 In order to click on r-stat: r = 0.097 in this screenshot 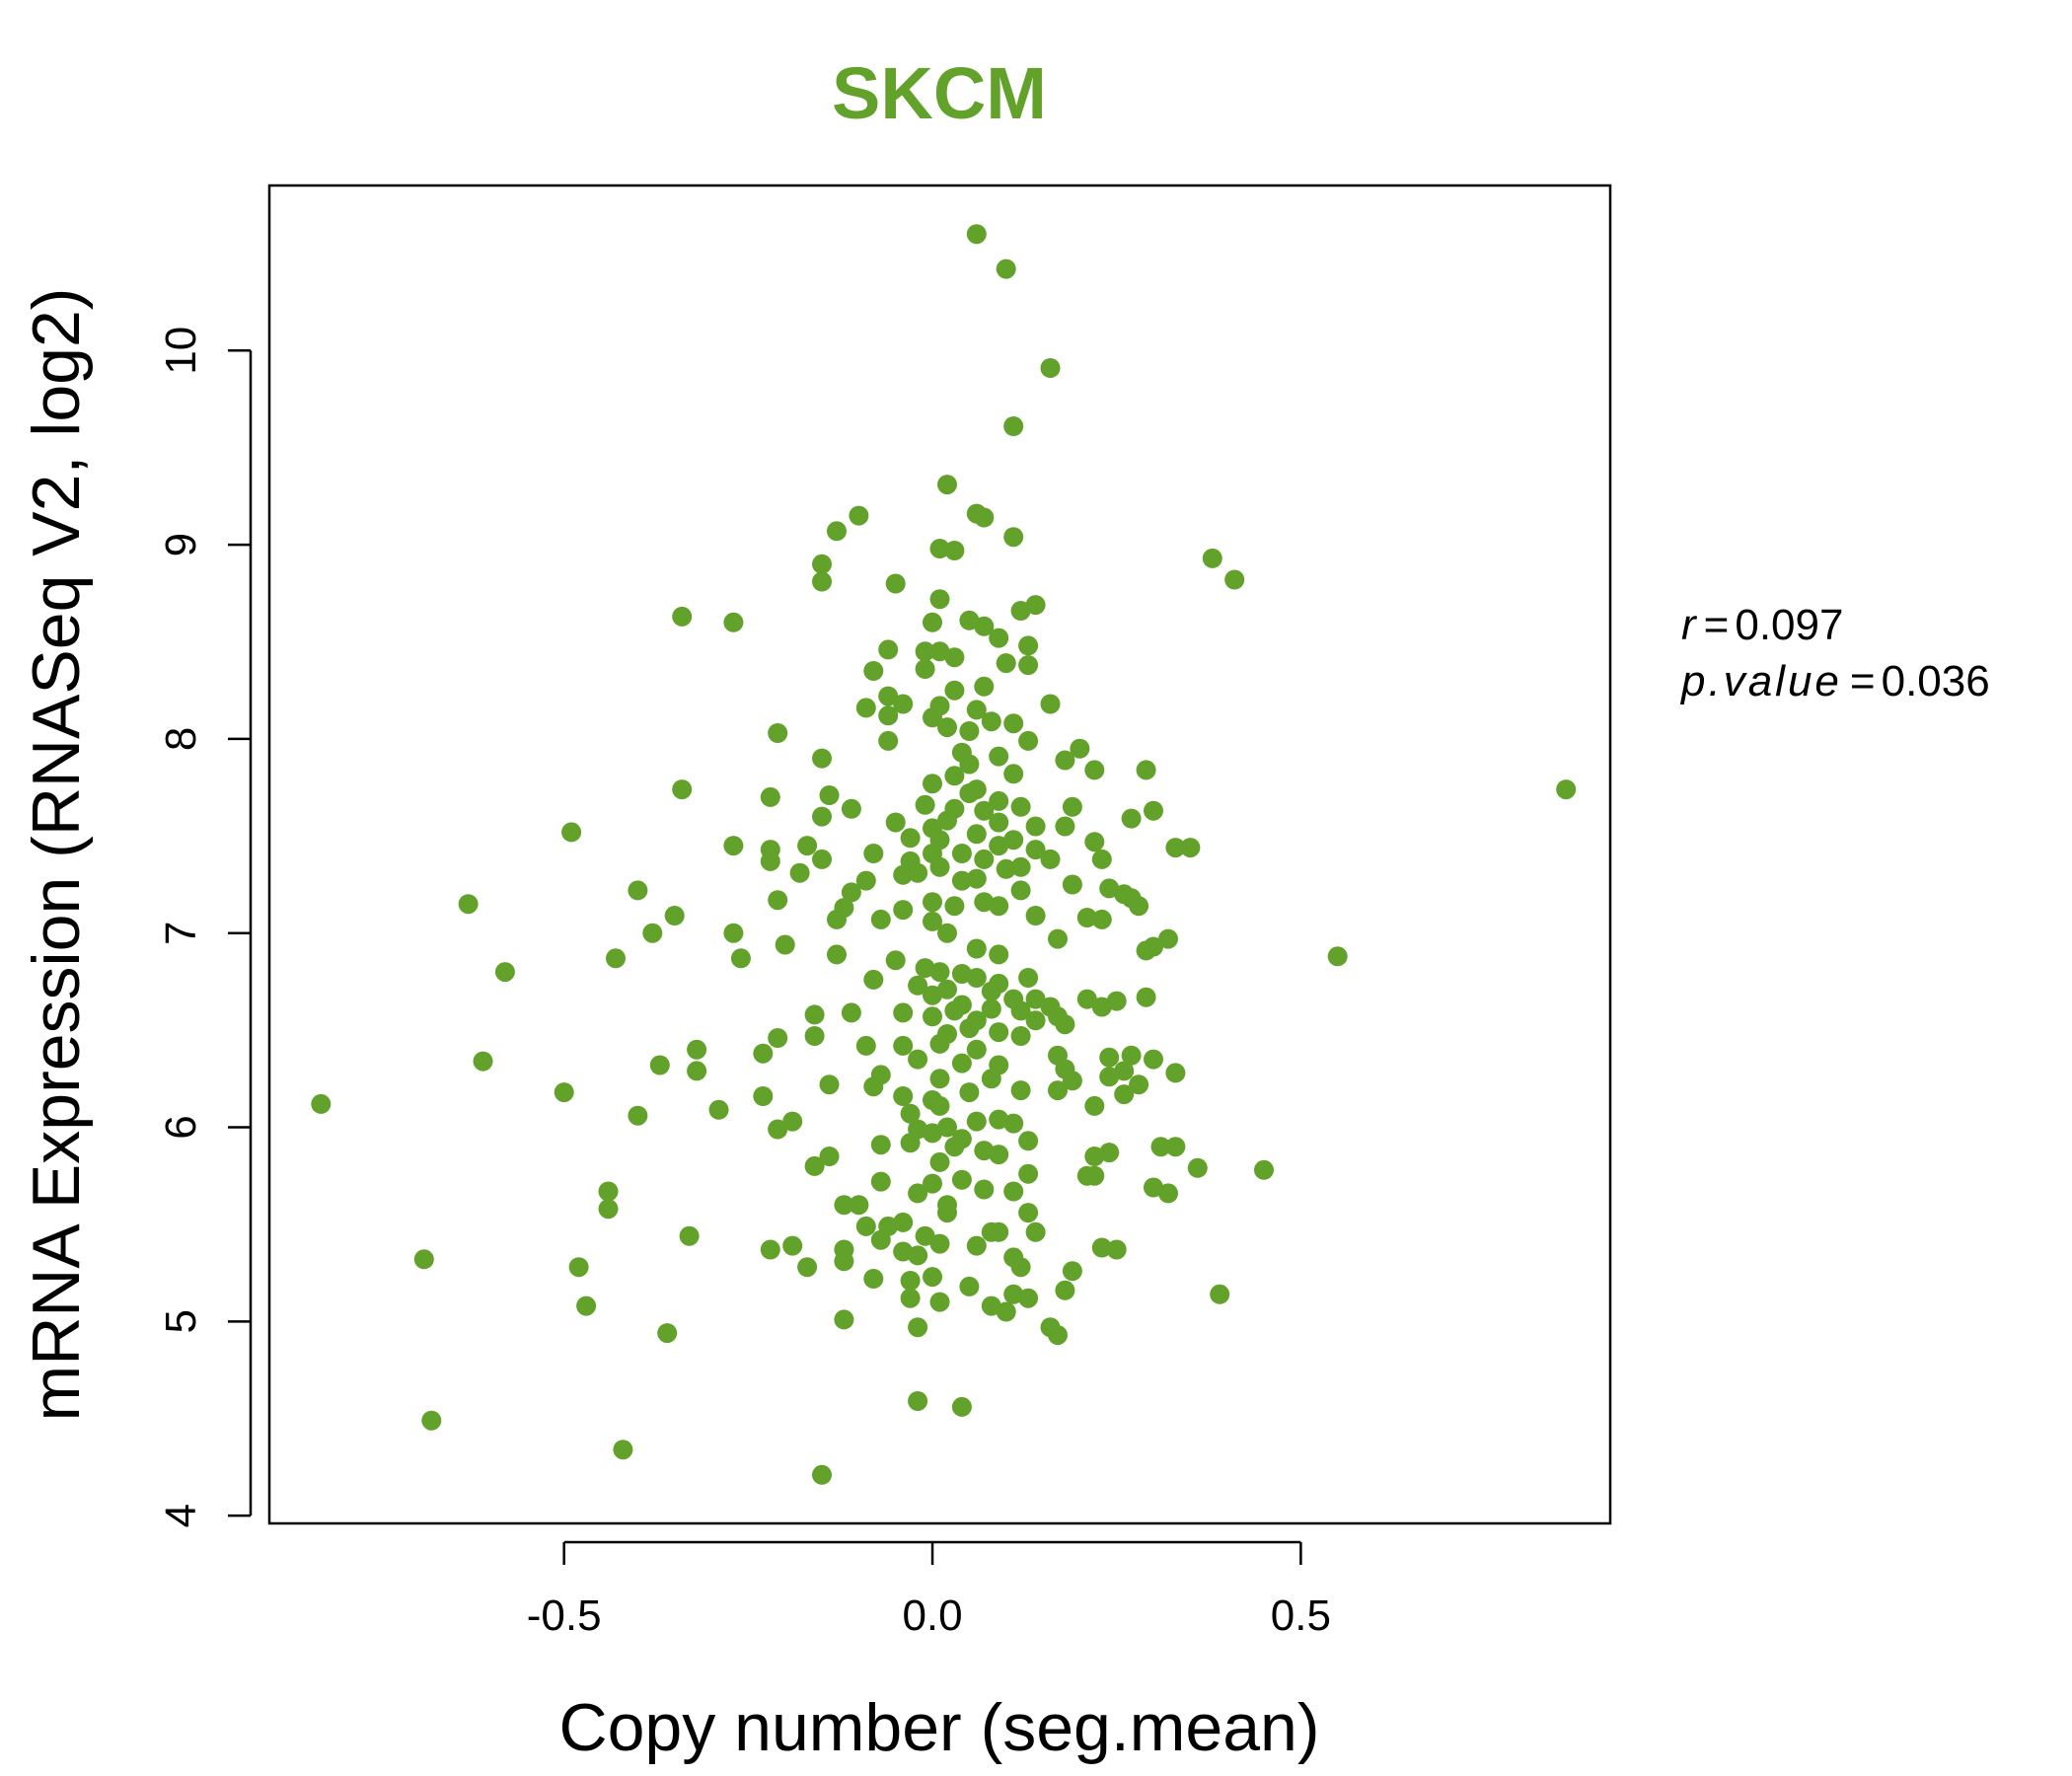, I will do `click(1762, 625)`.